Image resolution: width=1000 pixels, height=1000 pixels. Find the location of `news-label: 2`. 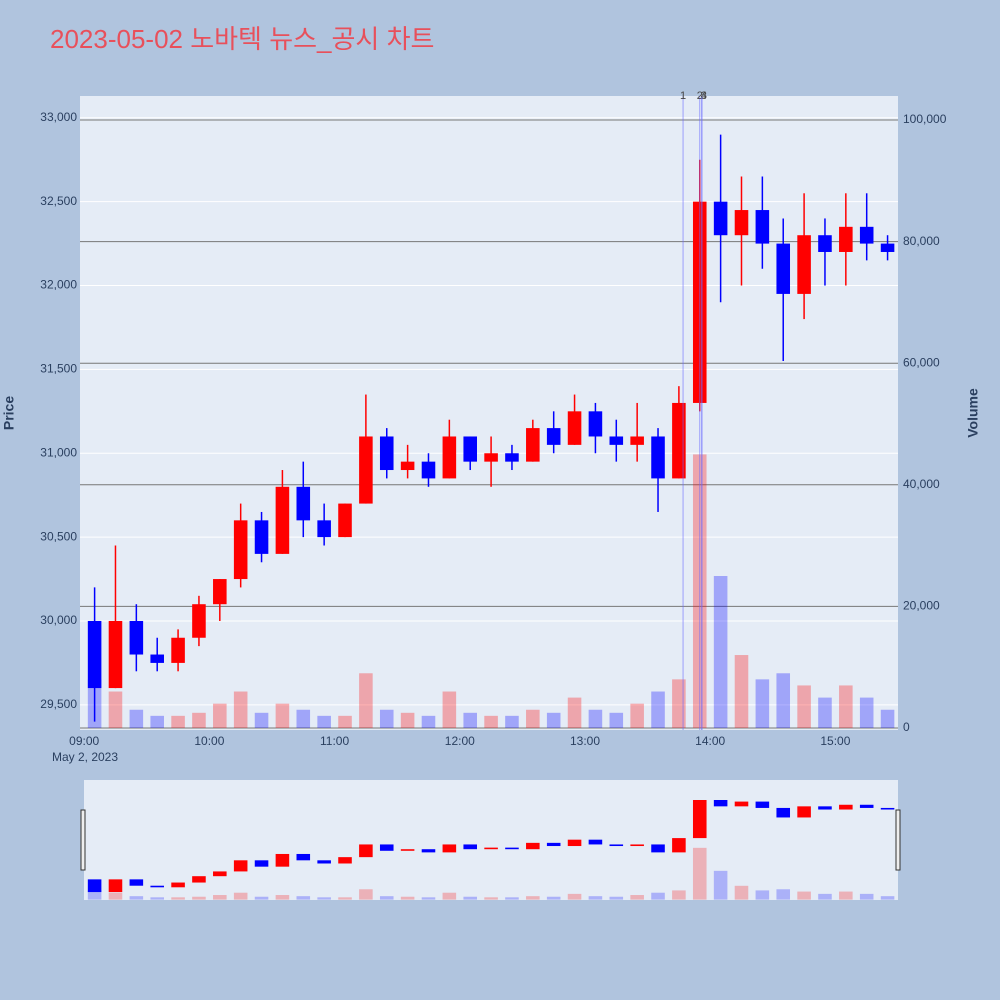

news-label: 2 is located at coordinates (700, 96).